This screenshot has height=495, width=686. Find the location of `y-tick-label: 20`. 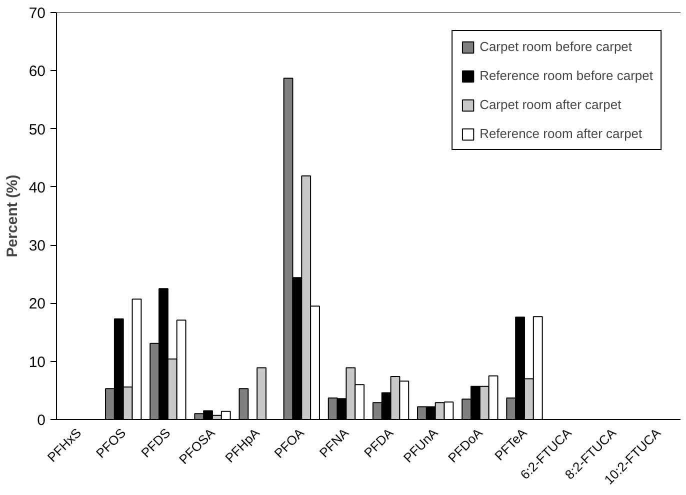

y-tick-label: 20 is located at coordinates (37, 304).